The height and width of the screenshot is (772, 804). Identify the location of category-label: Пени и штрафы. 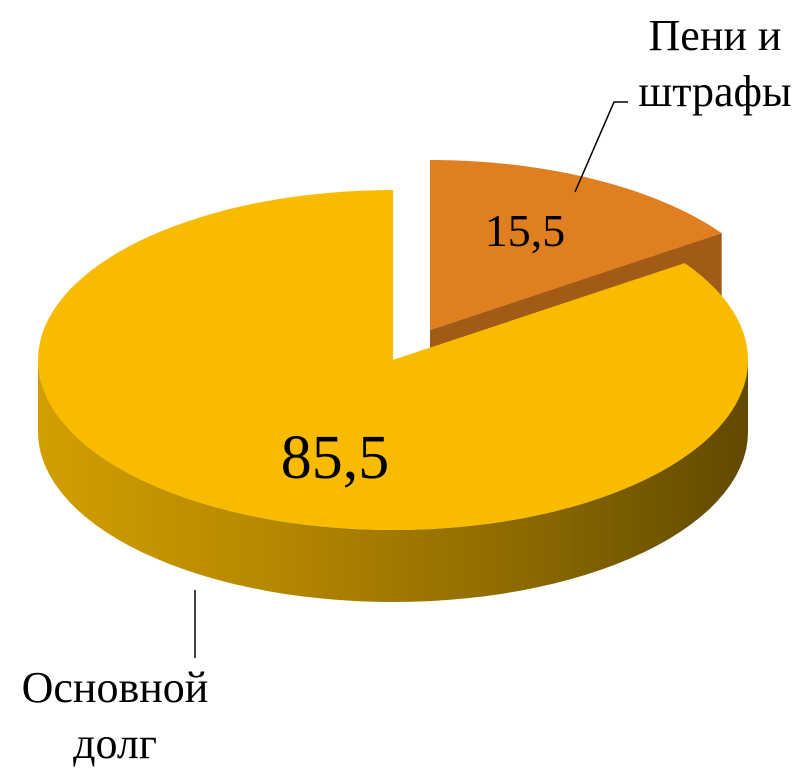
(715, 63).